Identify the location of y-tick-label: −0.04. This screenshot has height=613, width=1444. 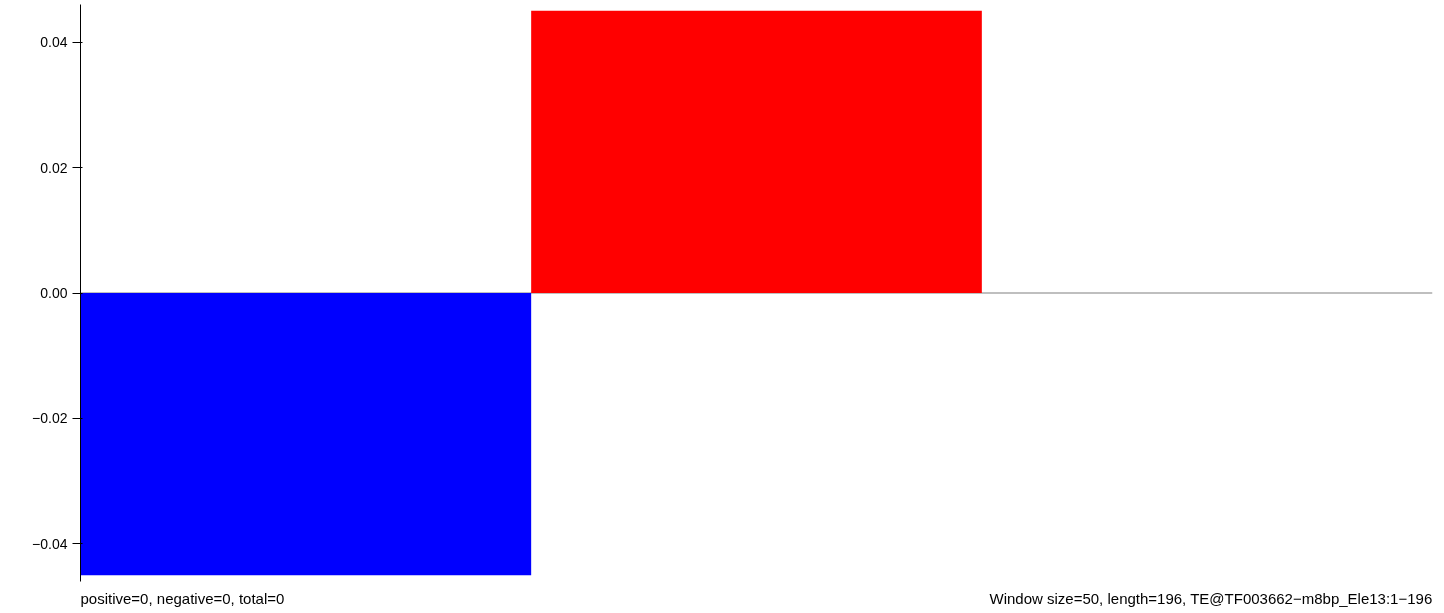
(50, 543).